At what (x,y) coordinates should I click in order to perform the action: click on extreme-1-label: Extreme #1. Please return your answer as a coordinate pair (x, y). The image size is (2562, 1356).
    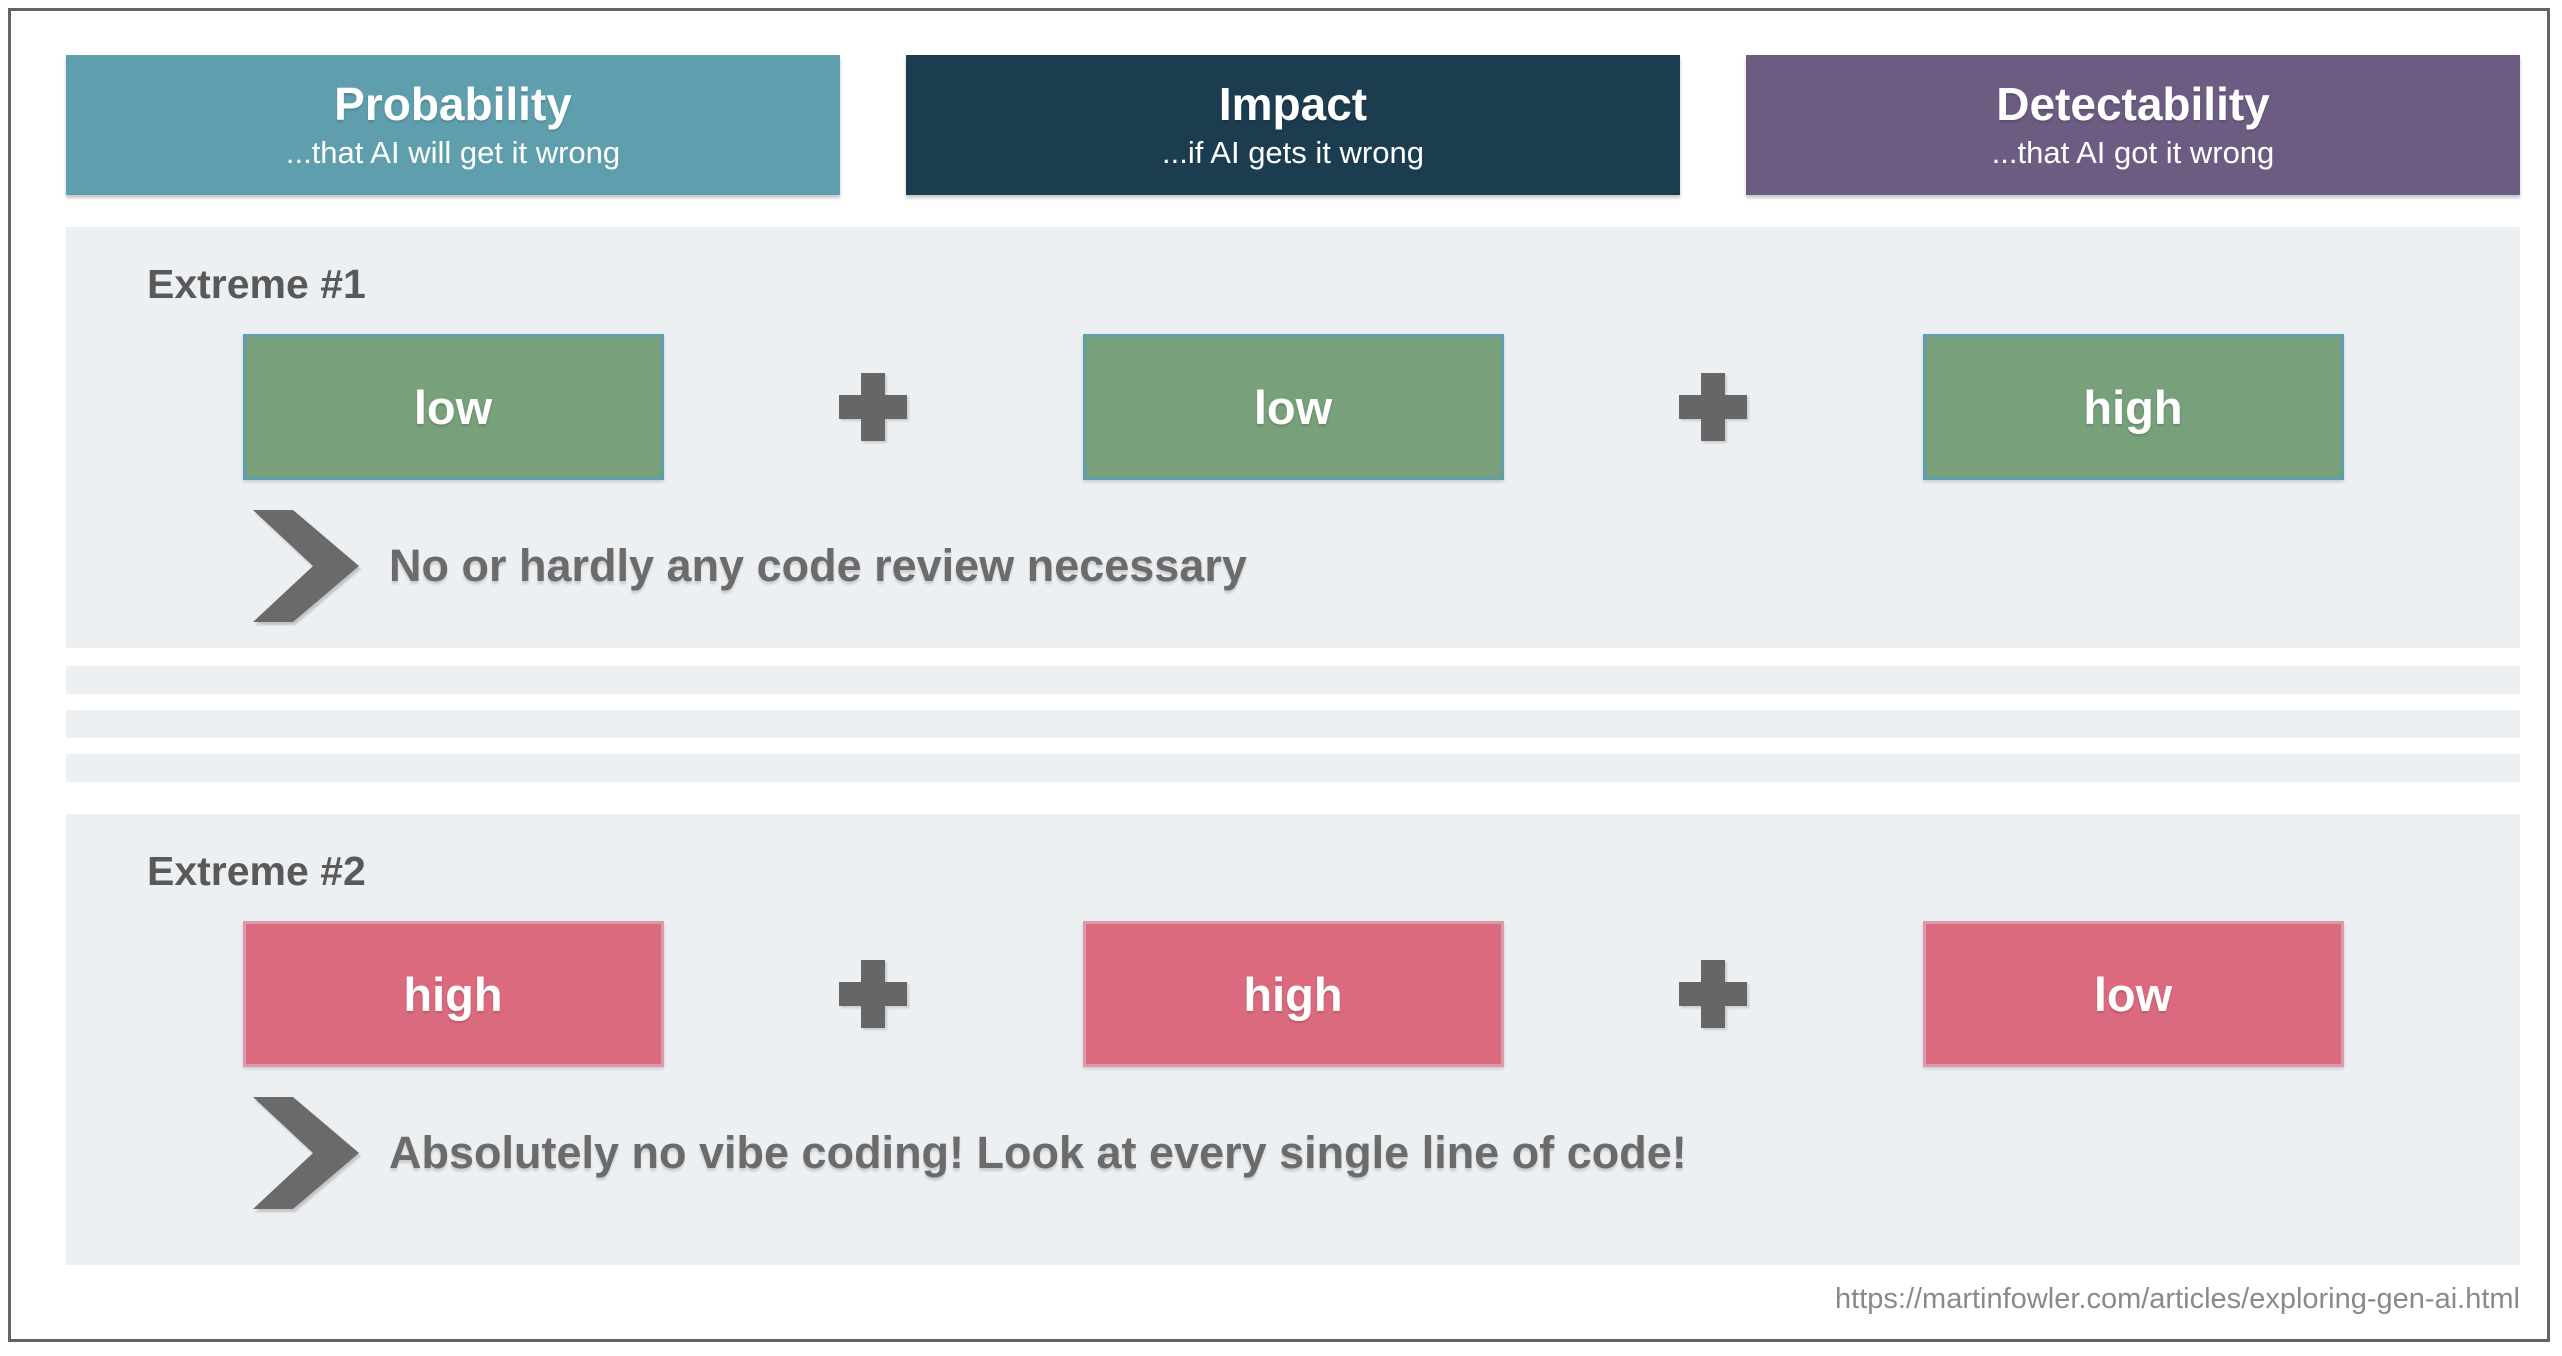
    Looking at the image, I should click on (256, 284).